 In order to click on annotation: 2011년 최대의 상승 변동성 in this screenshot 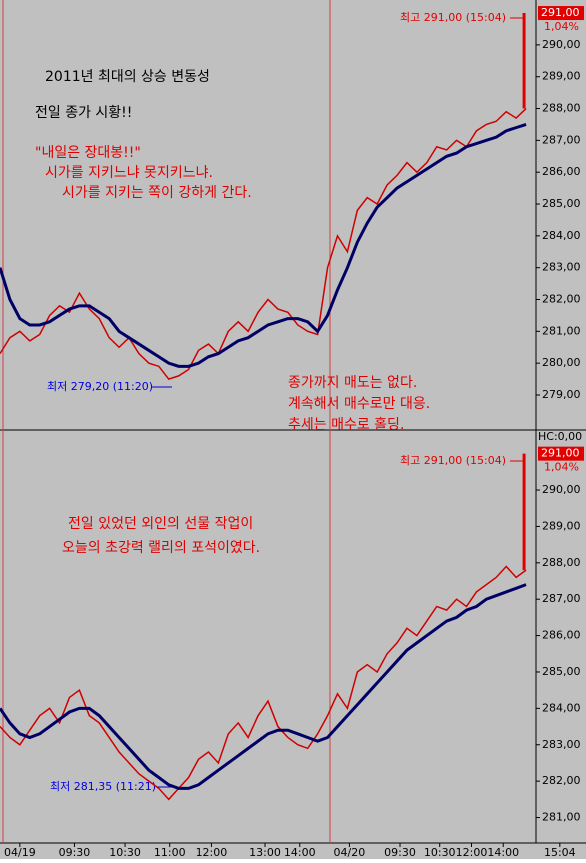, I will do `click(127, 77)`.